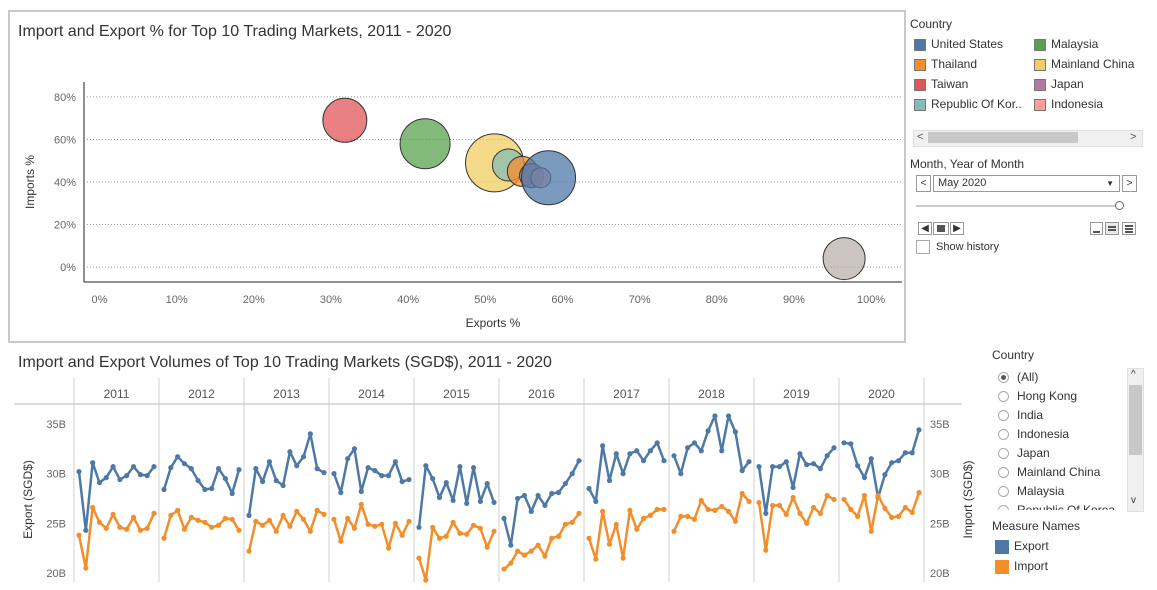  I want to click on bubble-hong-kong, so click(844, 259).